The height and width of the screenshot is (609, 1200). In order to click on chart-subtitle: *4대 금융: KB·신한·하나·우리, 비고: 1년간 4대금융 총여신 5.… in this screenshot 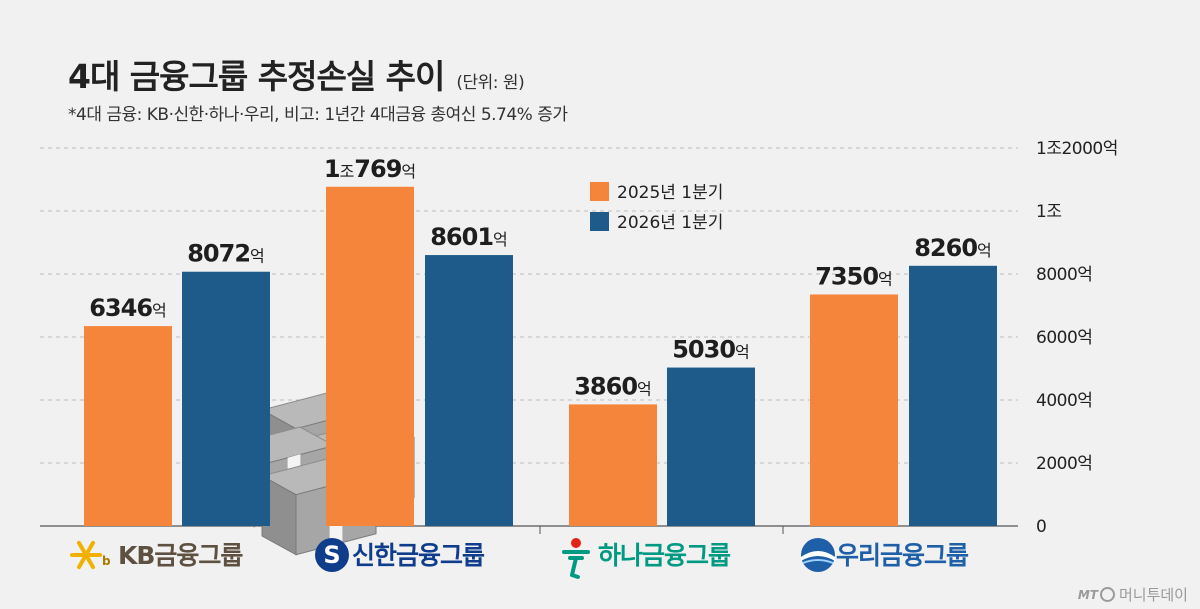, I will do `click(318, 115)`.